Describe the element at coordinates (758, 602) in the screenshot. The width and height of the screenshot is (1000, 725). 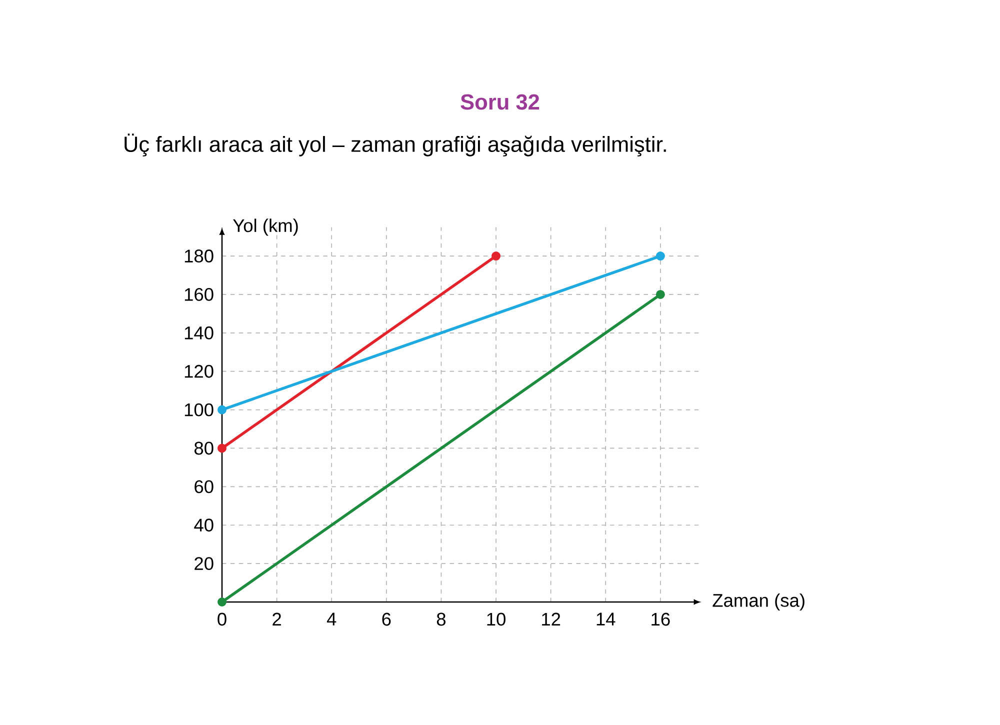
I see `x-axis-title: Zaman (sa)` at that location.